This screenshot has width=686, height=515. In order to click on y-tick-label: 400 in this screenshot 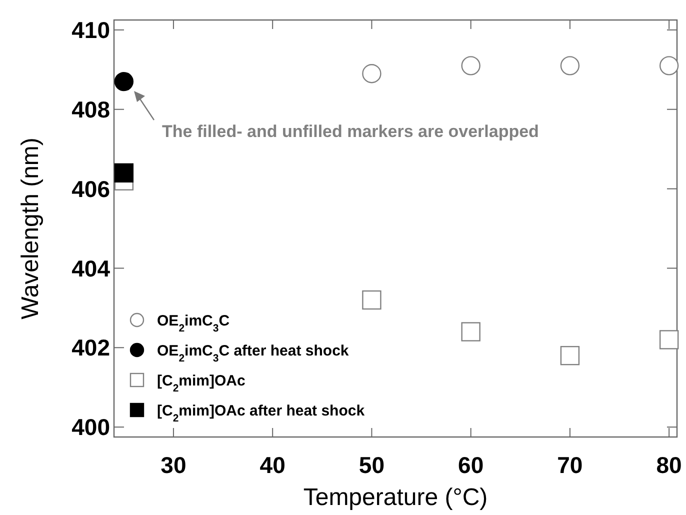, I will do `click(91, 427)`.